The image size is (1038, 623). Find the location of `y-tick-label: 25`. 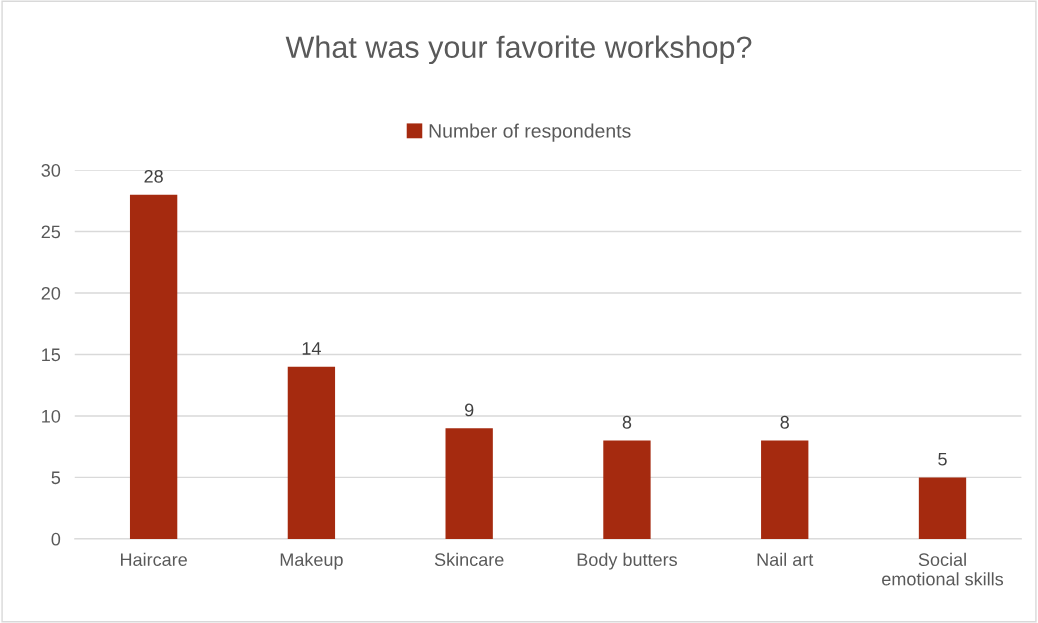

y-tick-label: 25 is located at coordinates (51, 232).